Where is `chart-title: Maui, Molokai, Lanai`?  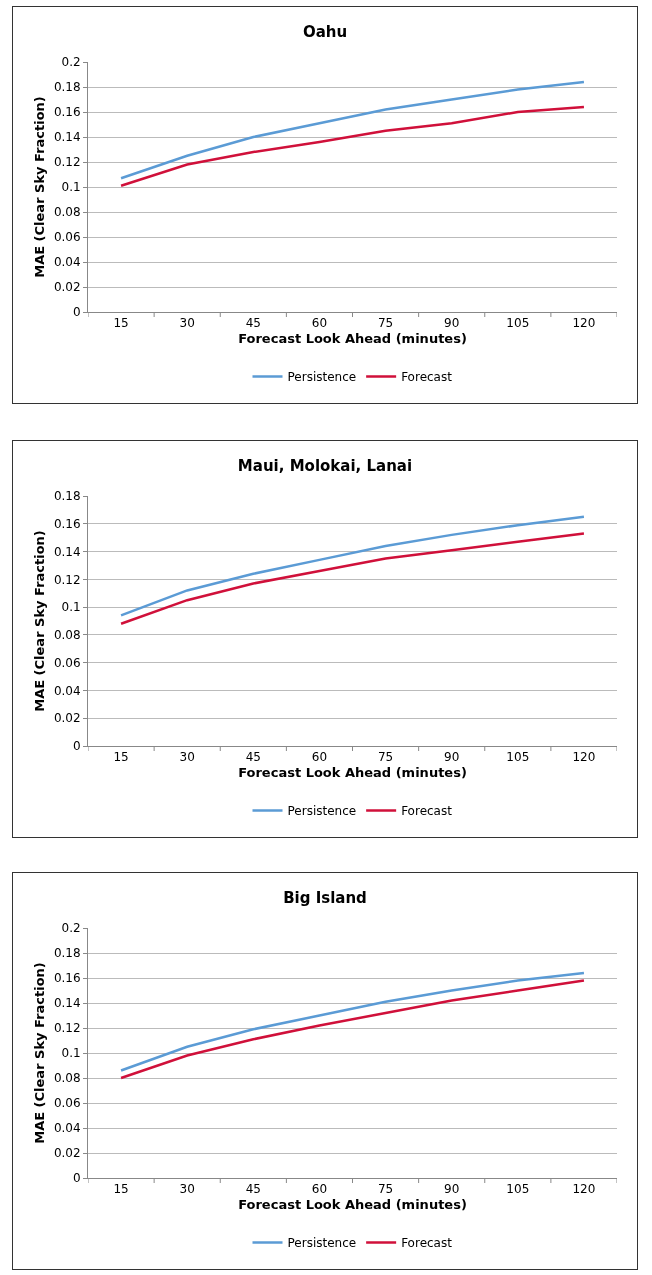 chart-title: Maui, Molokai, Lanai is located at coordinates (325, 466).